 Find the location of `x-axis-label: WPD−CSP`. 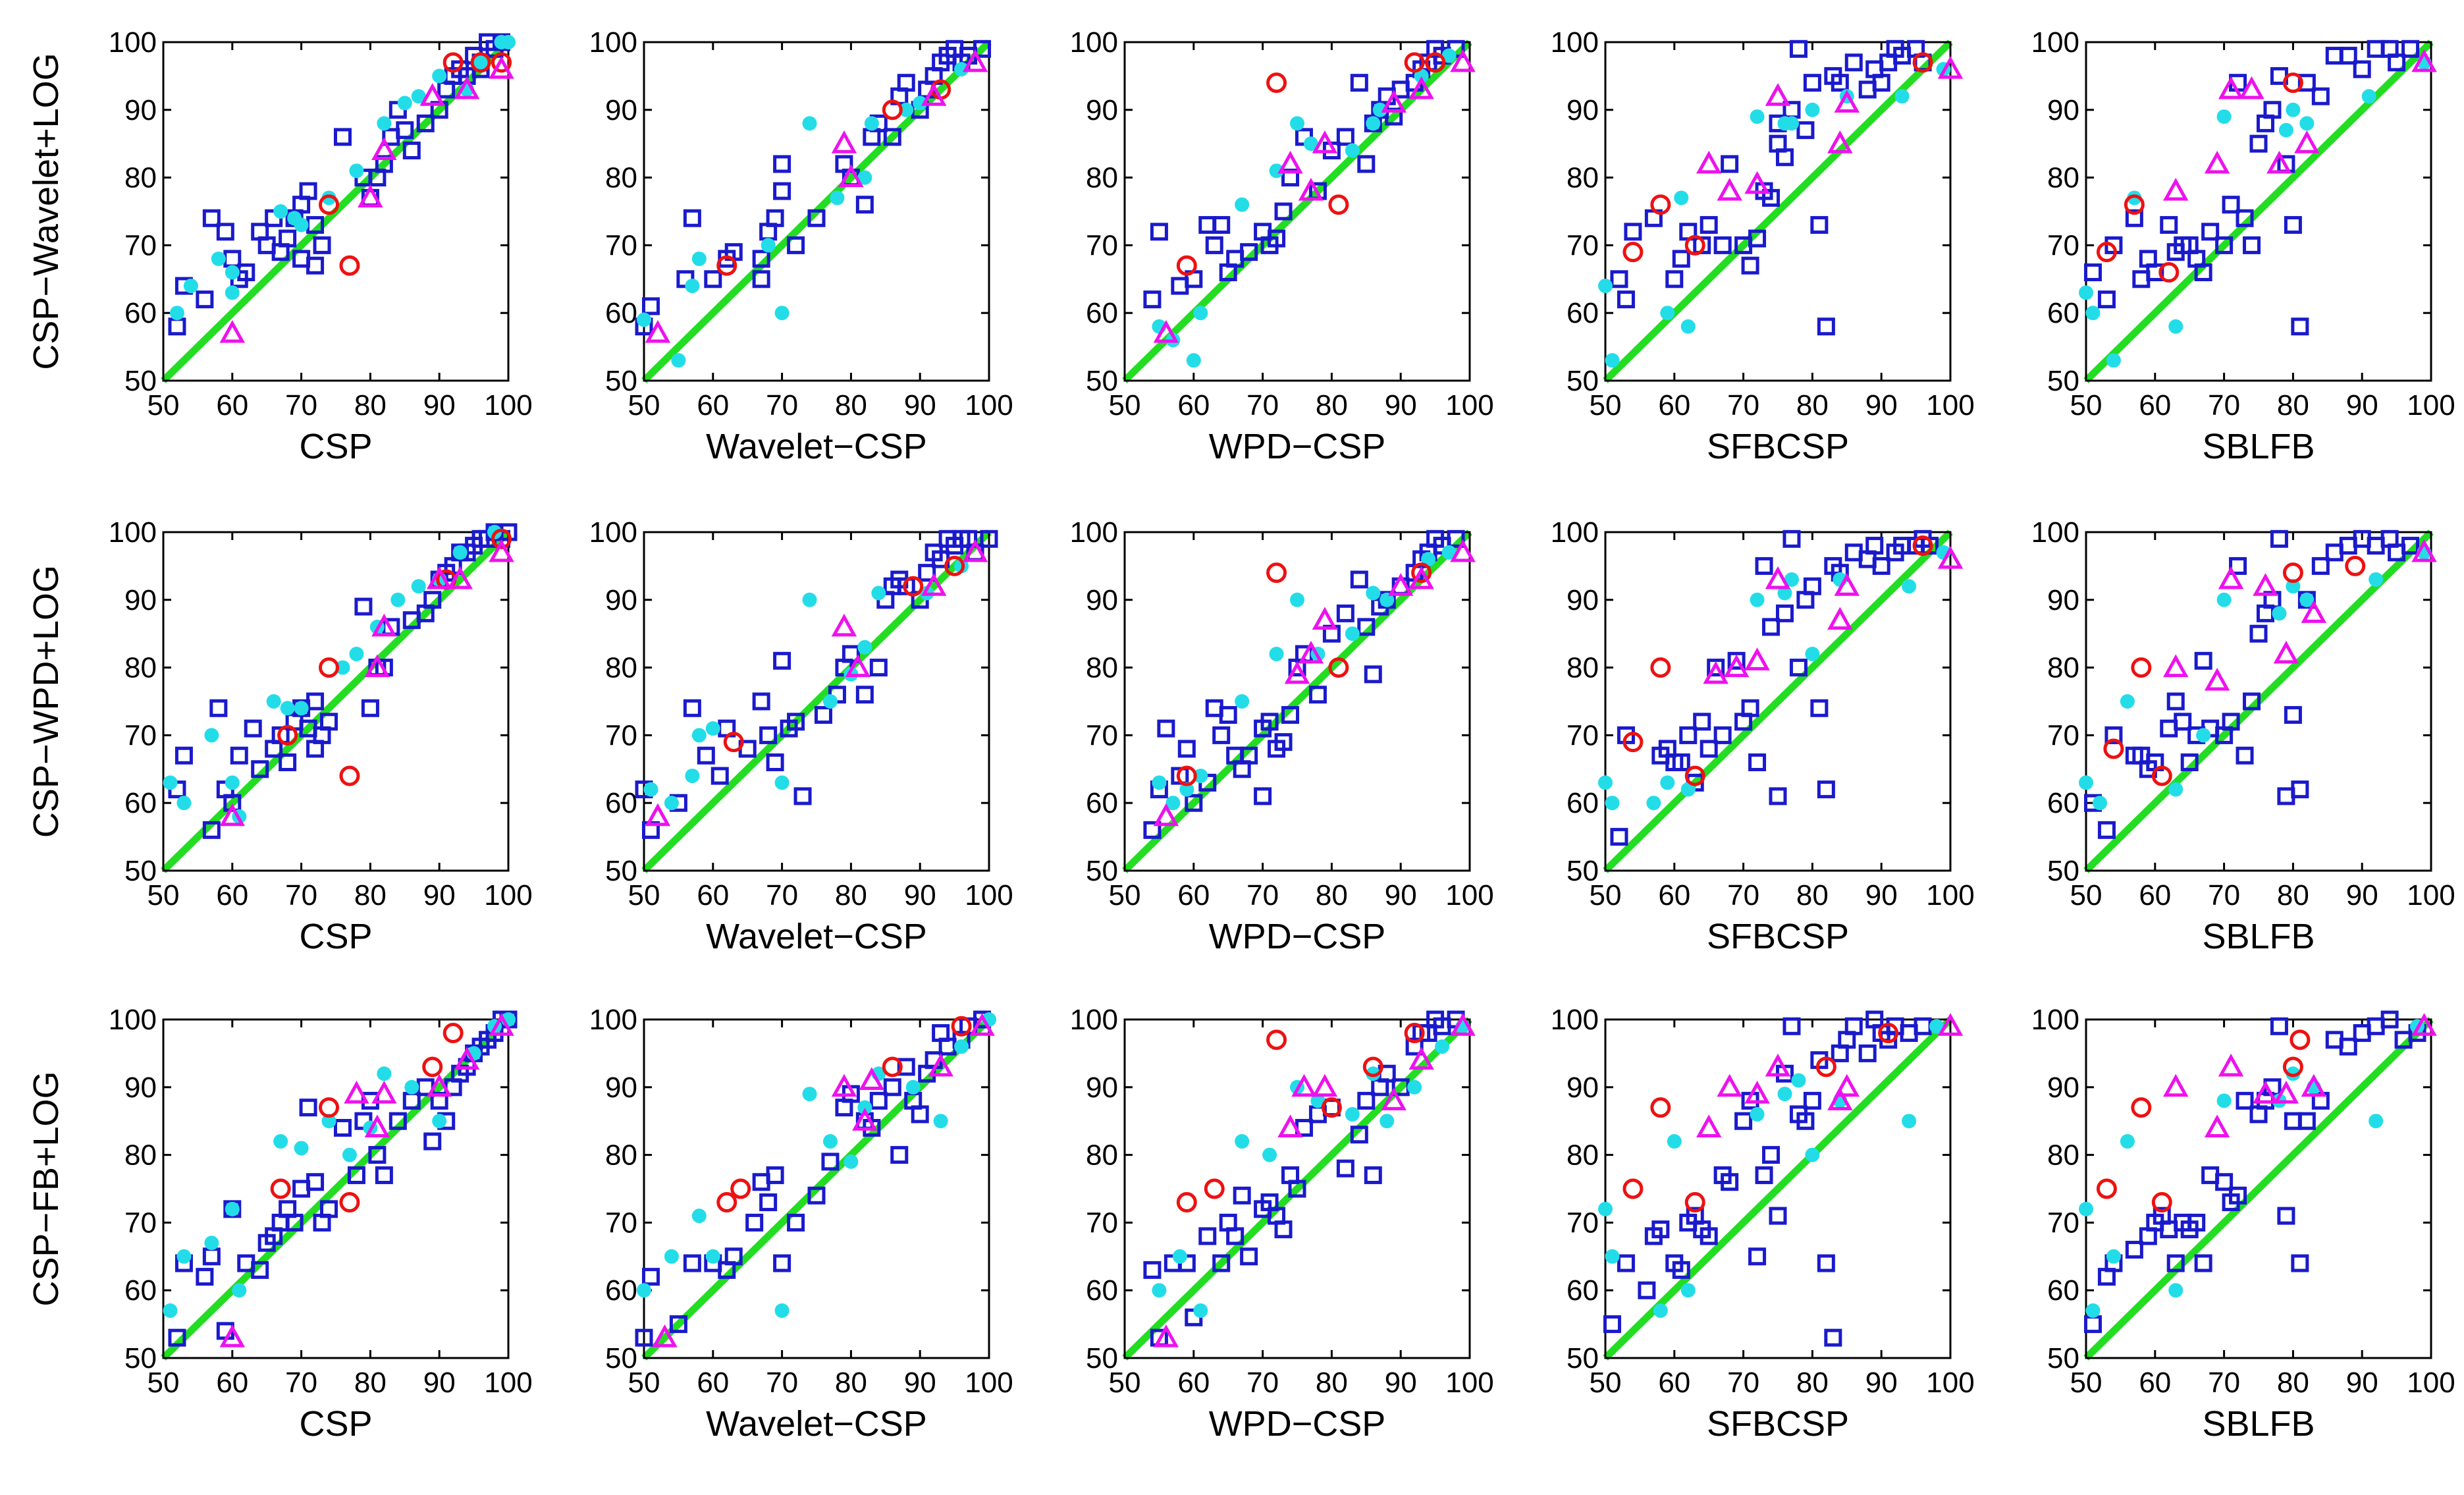

x-axis-label: WPD−CSP is located at coordinates (1297, 936).